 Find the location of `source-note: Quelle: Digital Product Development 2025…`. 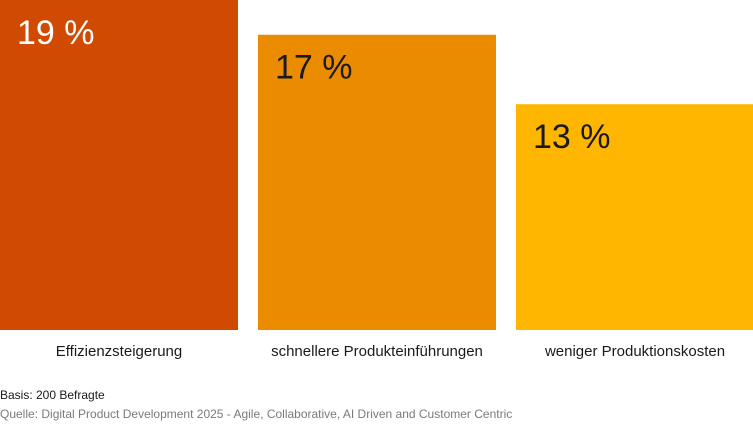

source-note: Quelle: Digital Product Development 2025… is located at coordinates (256, 414).